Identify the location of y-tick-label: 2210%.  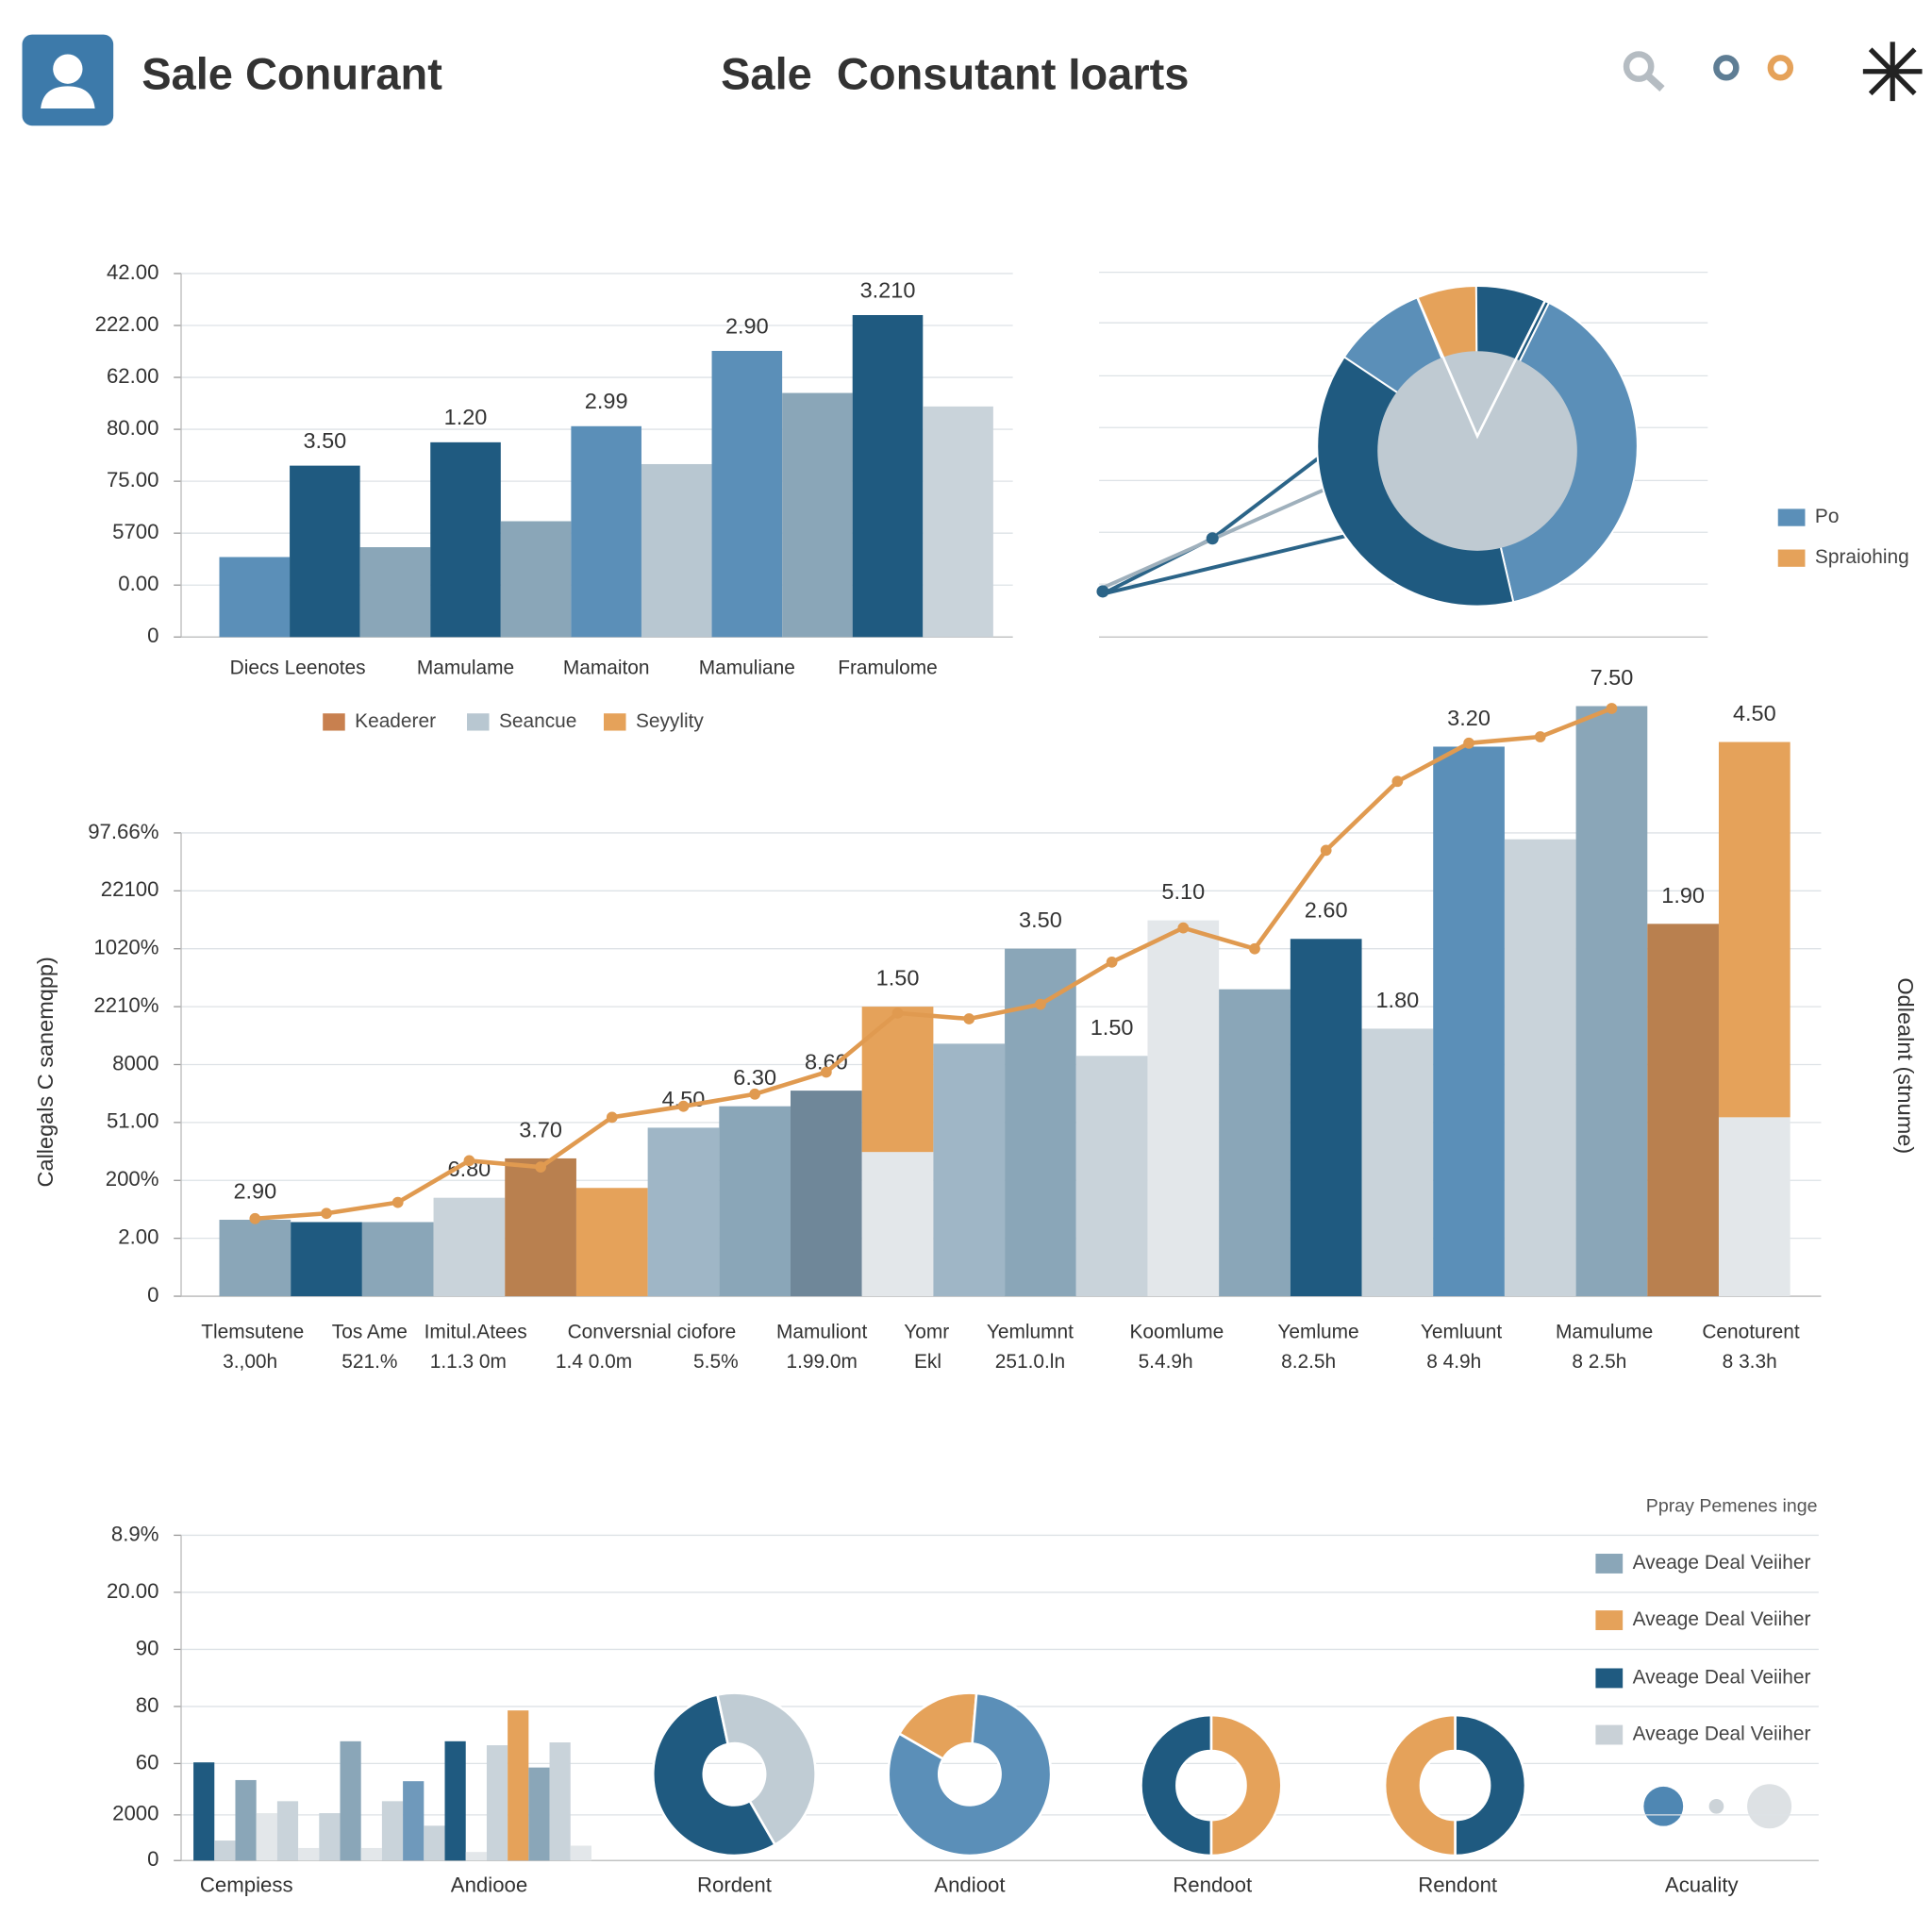
(126, 1005).